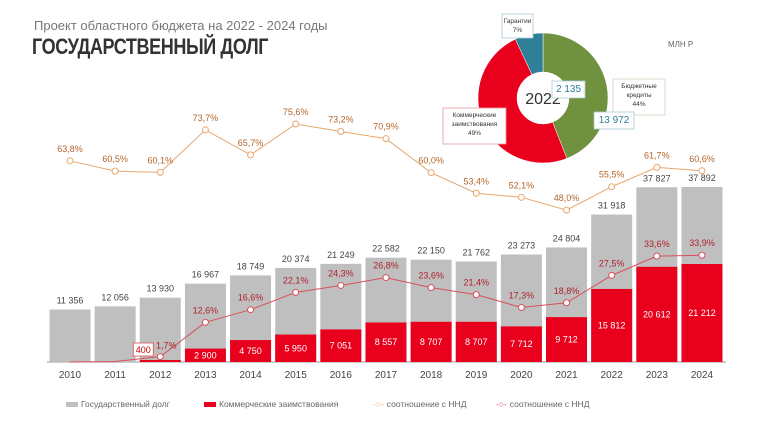  I want to click on ratio2-label: 22,1%, so click(296, 280).